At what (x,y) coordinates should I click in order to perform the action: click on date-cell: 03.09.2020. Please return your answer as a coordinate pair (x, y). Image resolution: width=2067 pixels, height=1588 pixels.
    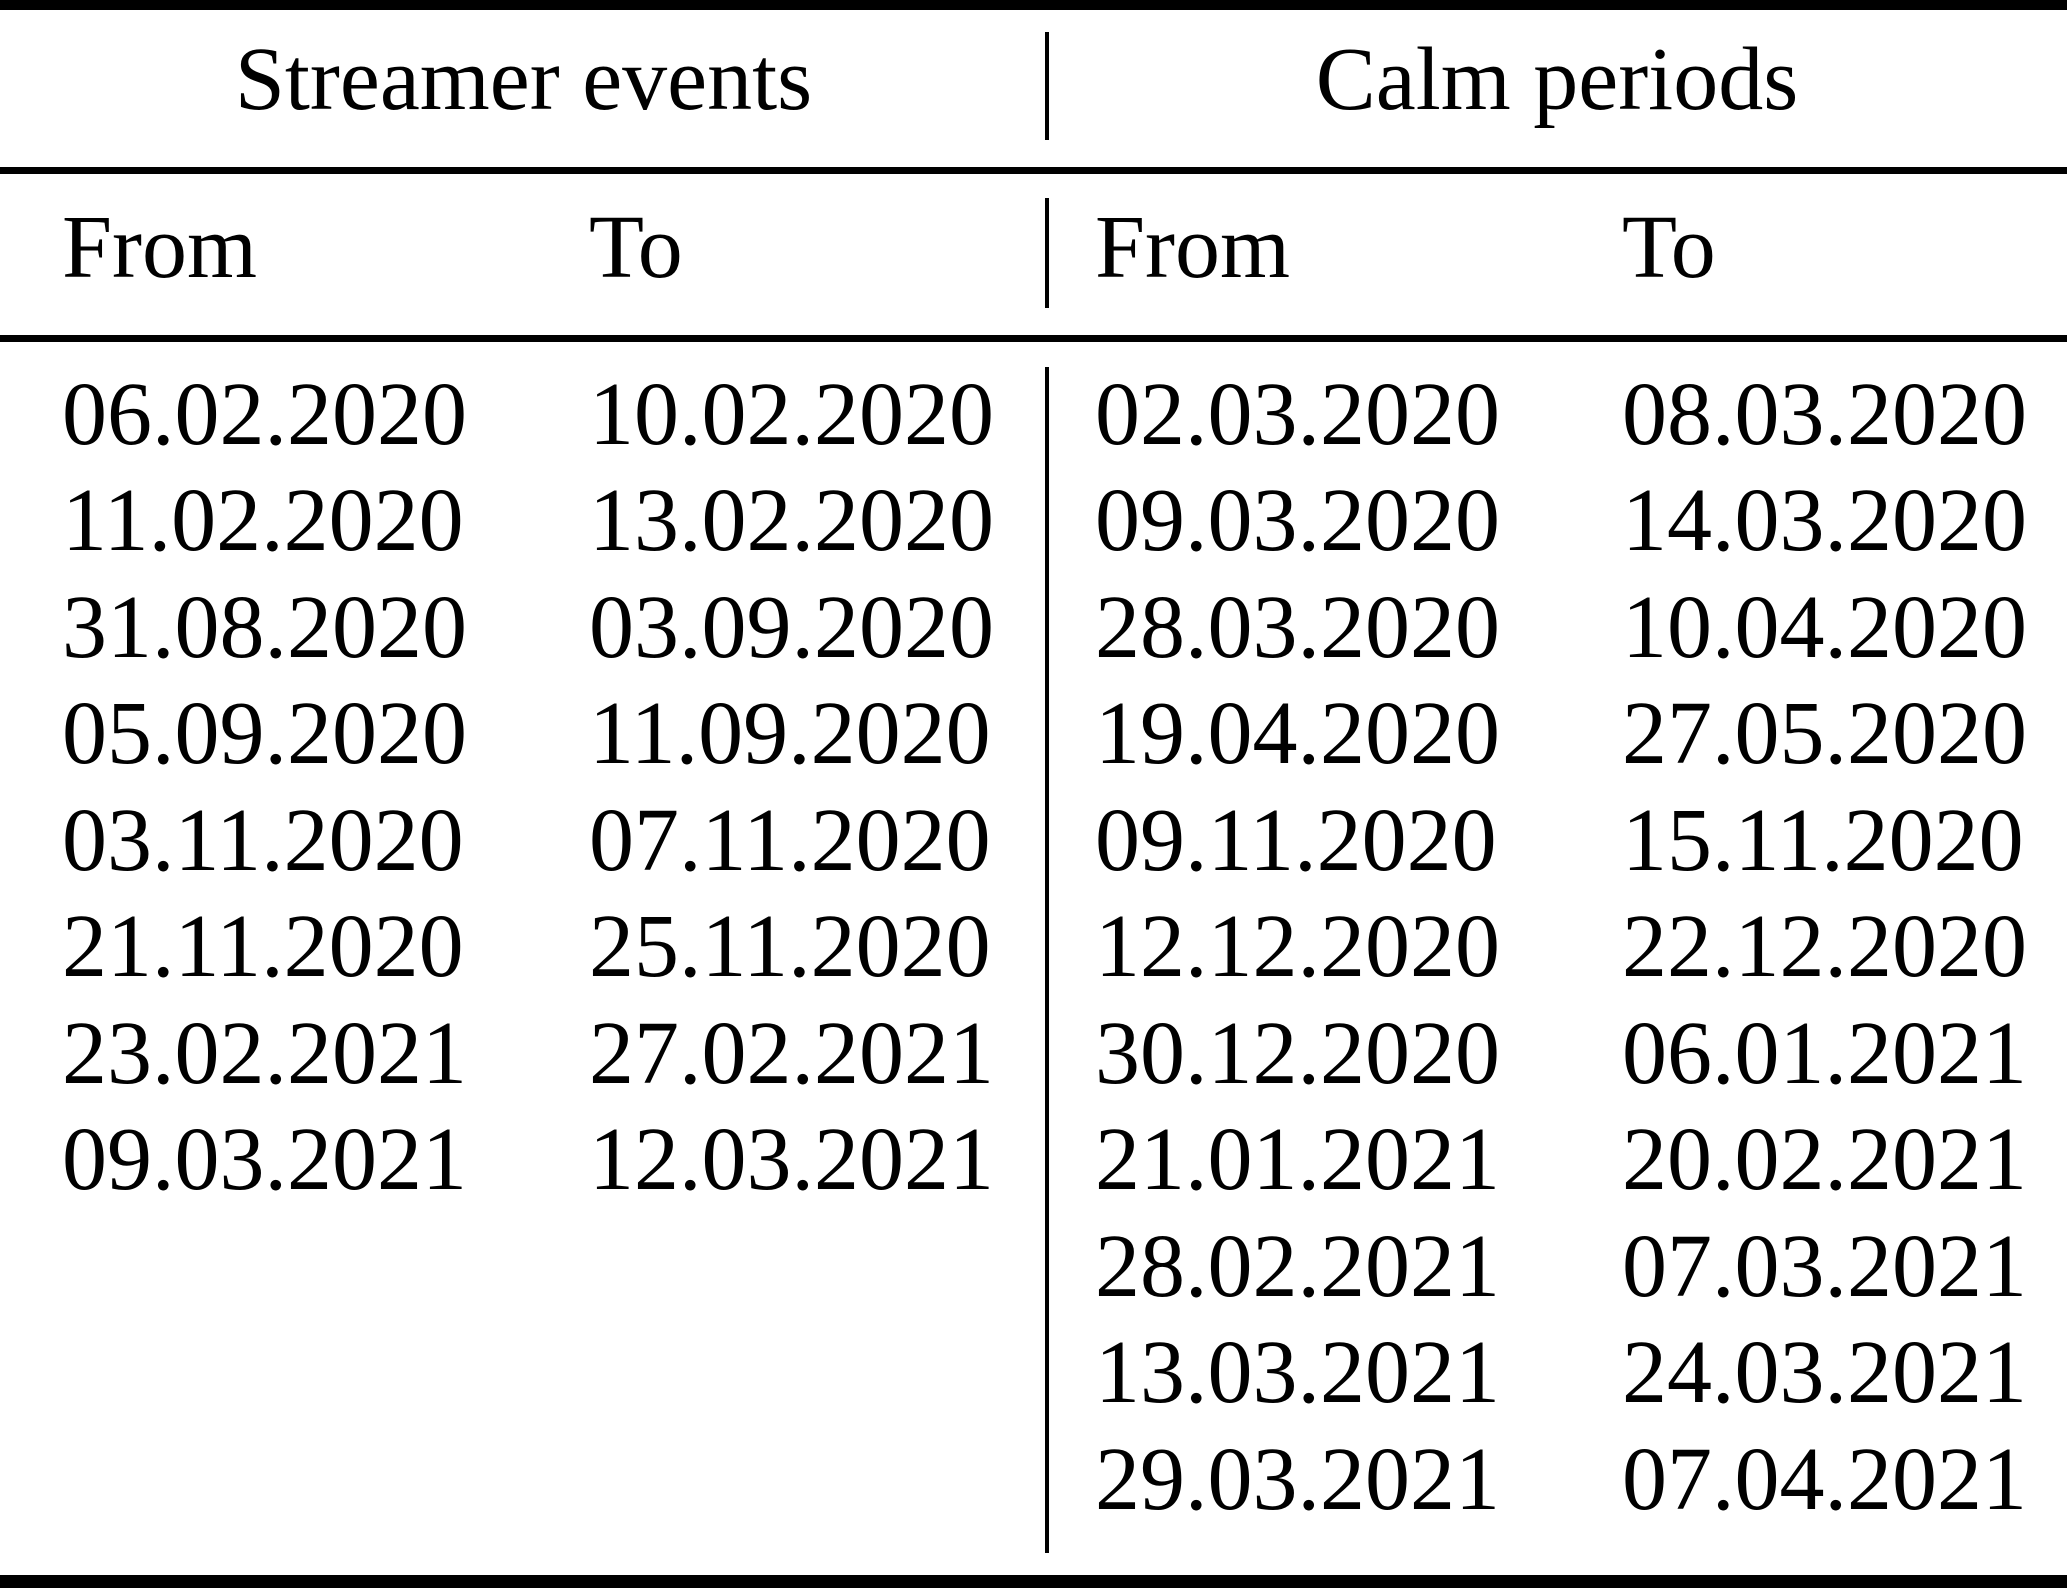
    Looking at the image, I should click on (791, 627).